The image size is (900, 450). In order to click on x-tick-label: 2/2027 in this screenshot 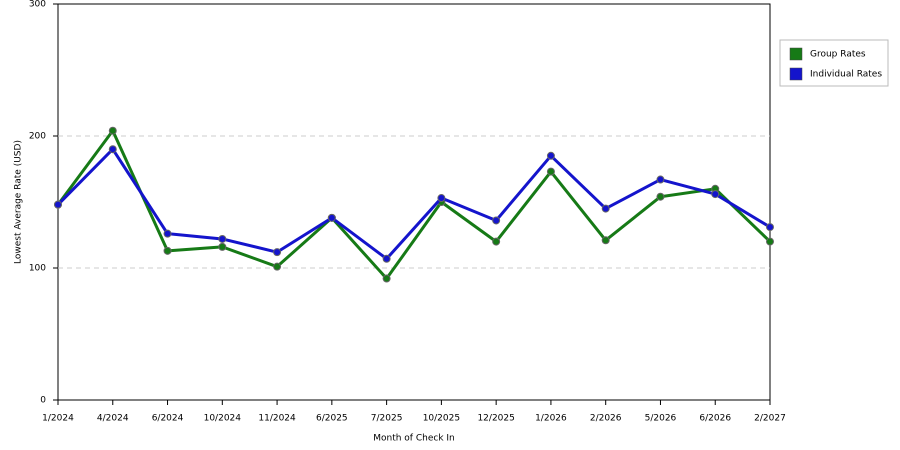, I will do `click(770, 419)`.